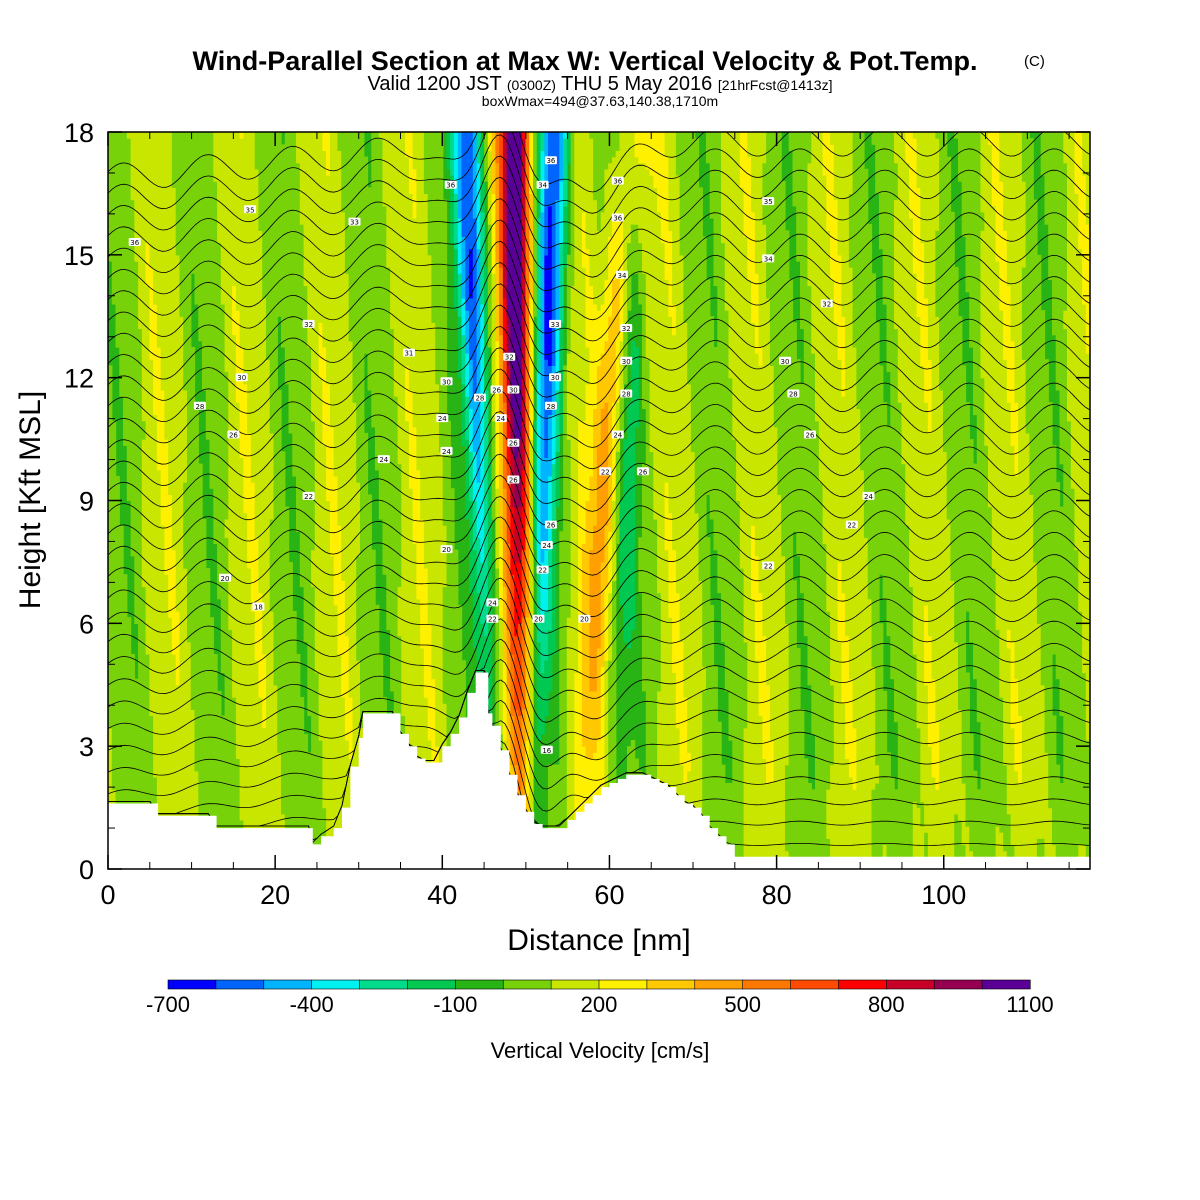  Describe the element at coordinates (86, 624) in the screenshot. I see `y-tick-label: 6` at that location.